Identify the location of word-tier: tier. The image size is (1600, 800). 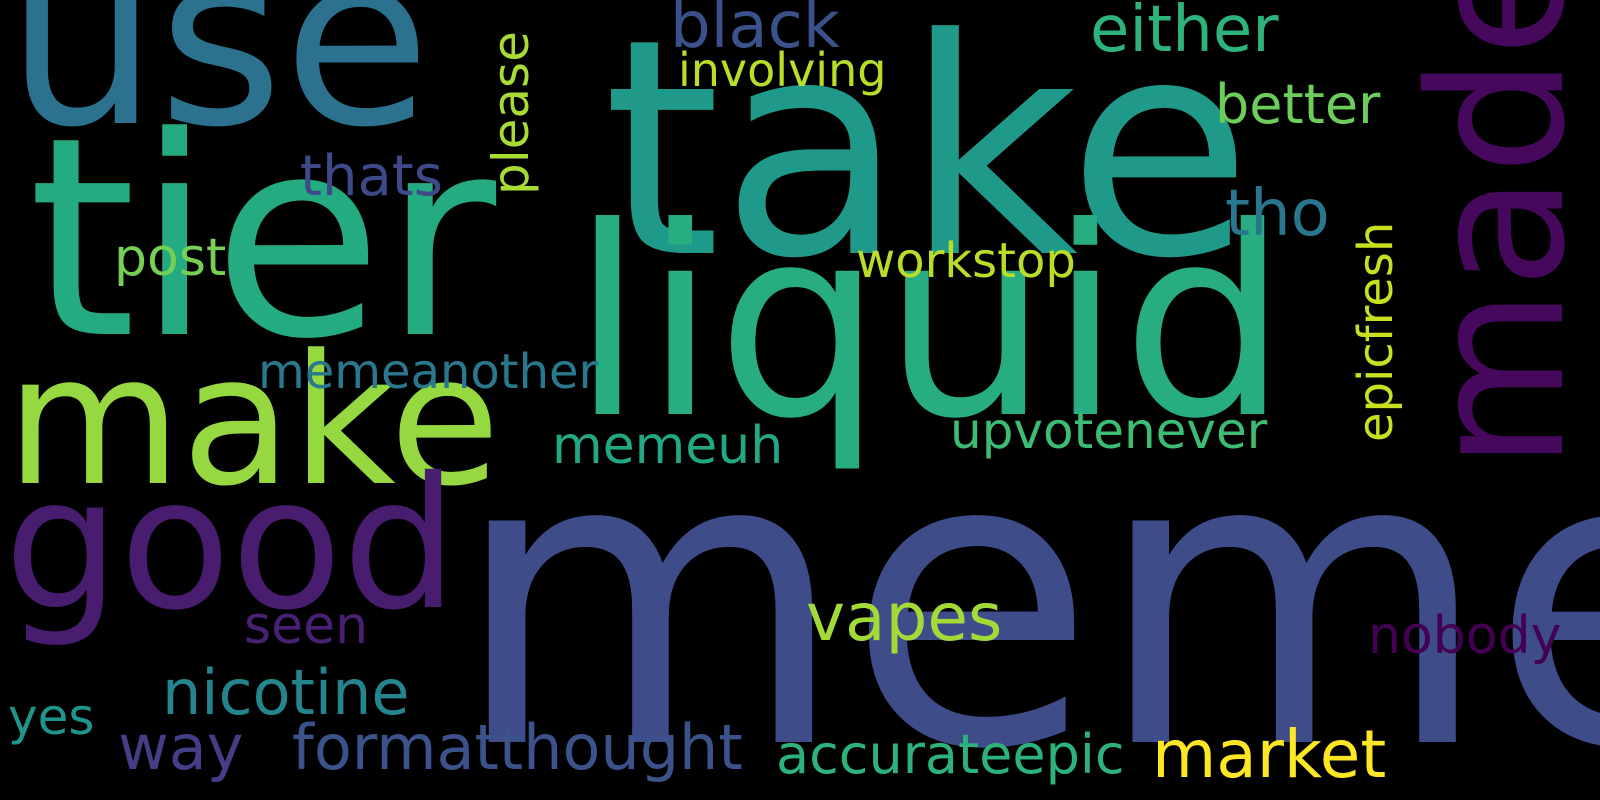
(262, 239).